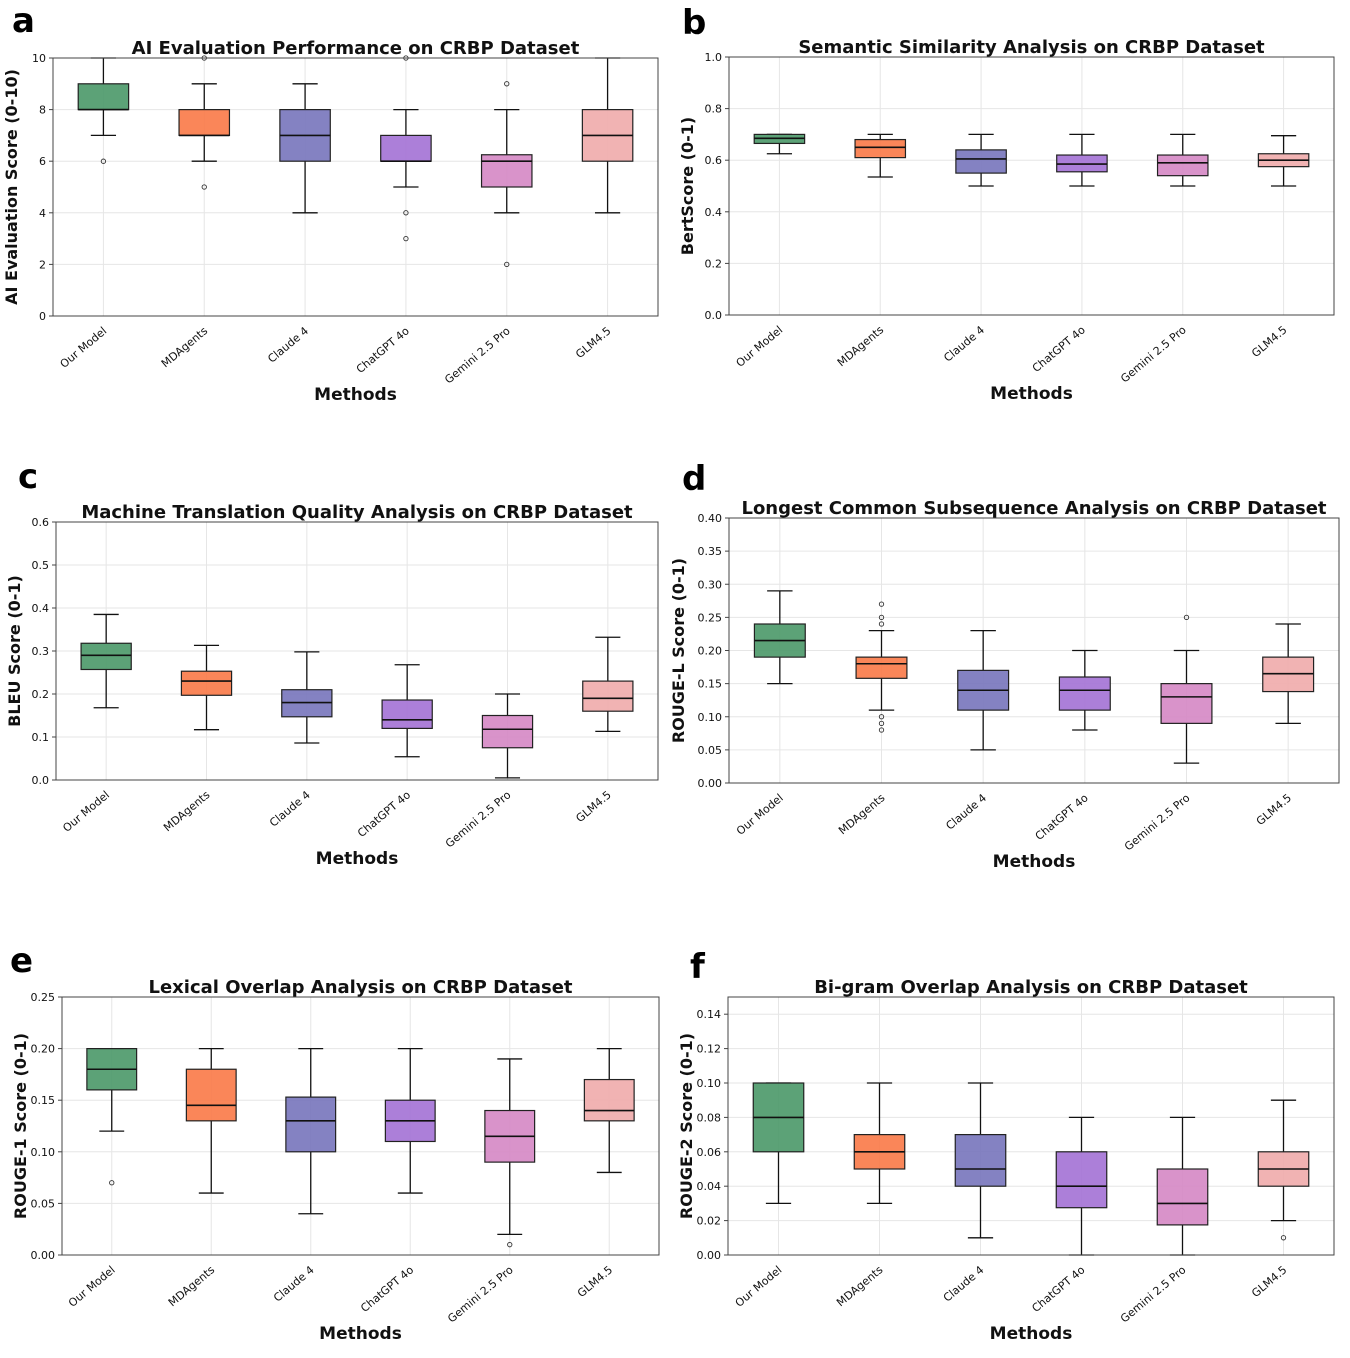  What do you see at coordinates (1269, 1281) in the screenshot?
I see `x-category-label: GLM4.5` at bounding box center [1269, 1281].